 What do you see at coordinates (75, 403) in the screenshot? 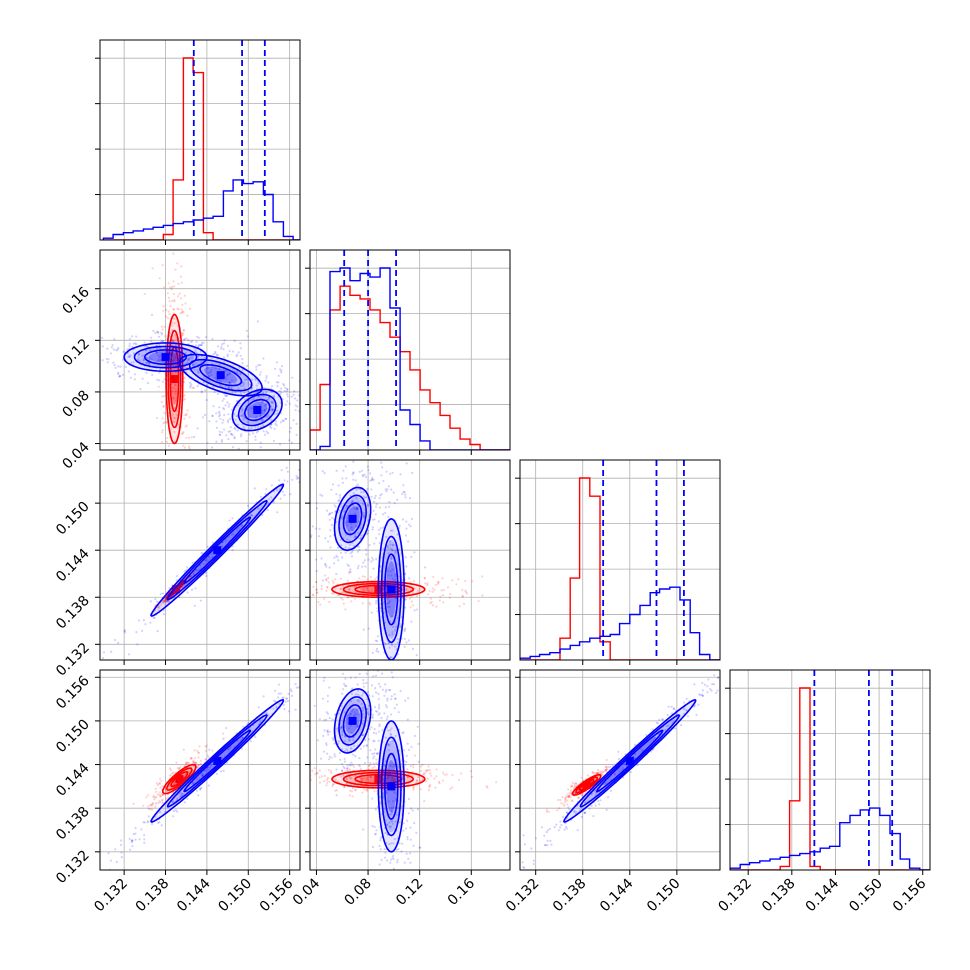
I see `y-tick-label: 0.08` at bounding box center [75, 403].